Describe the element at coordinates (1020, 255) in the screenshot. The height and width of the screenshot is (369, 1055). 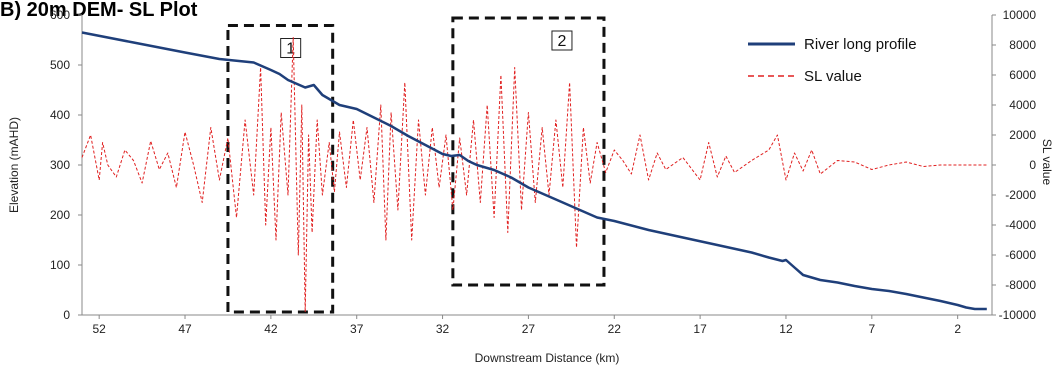
I see `y2-tick-label: -6000` at that location.